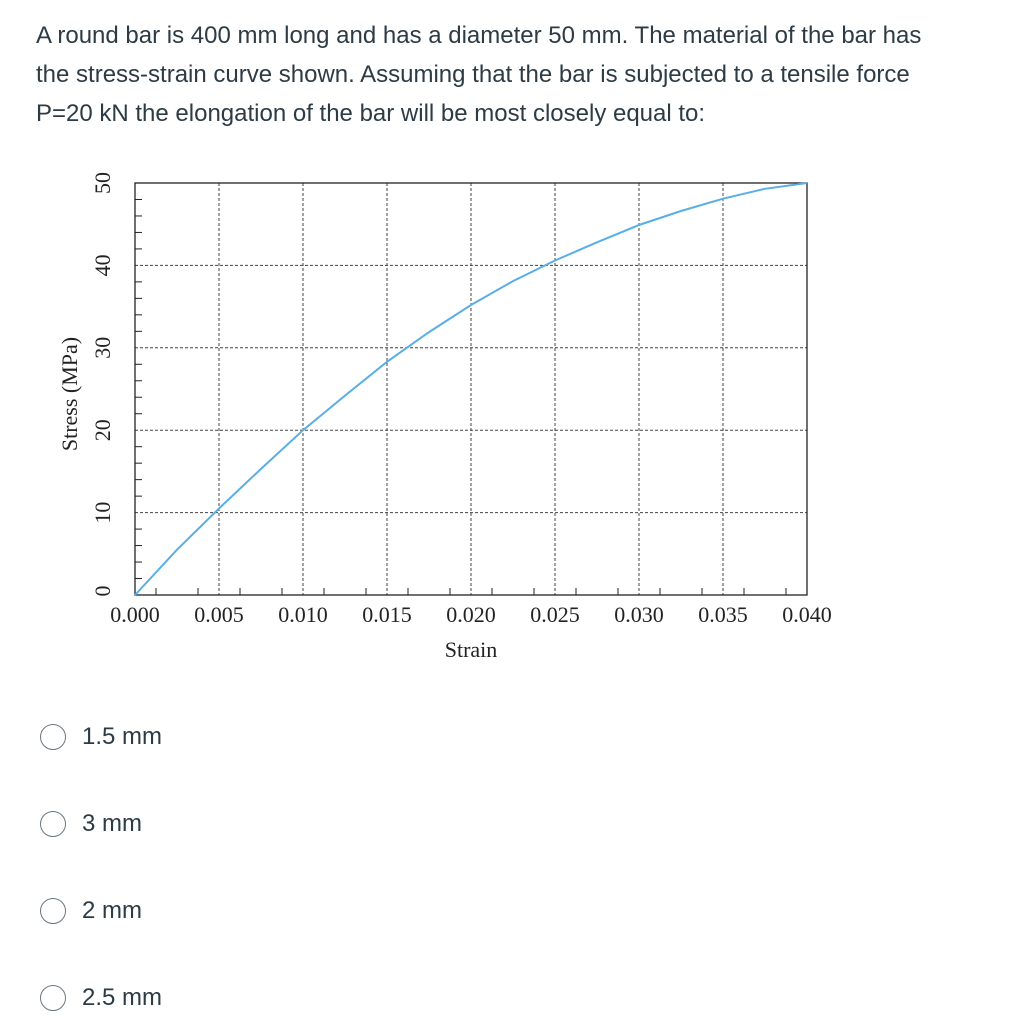 This screenshot has height=1024, width=1022. What do you see at coordinates (122, 736) in the screenshot?
I see `option-label: 1.5 mm` at bounding box center [122, 736].